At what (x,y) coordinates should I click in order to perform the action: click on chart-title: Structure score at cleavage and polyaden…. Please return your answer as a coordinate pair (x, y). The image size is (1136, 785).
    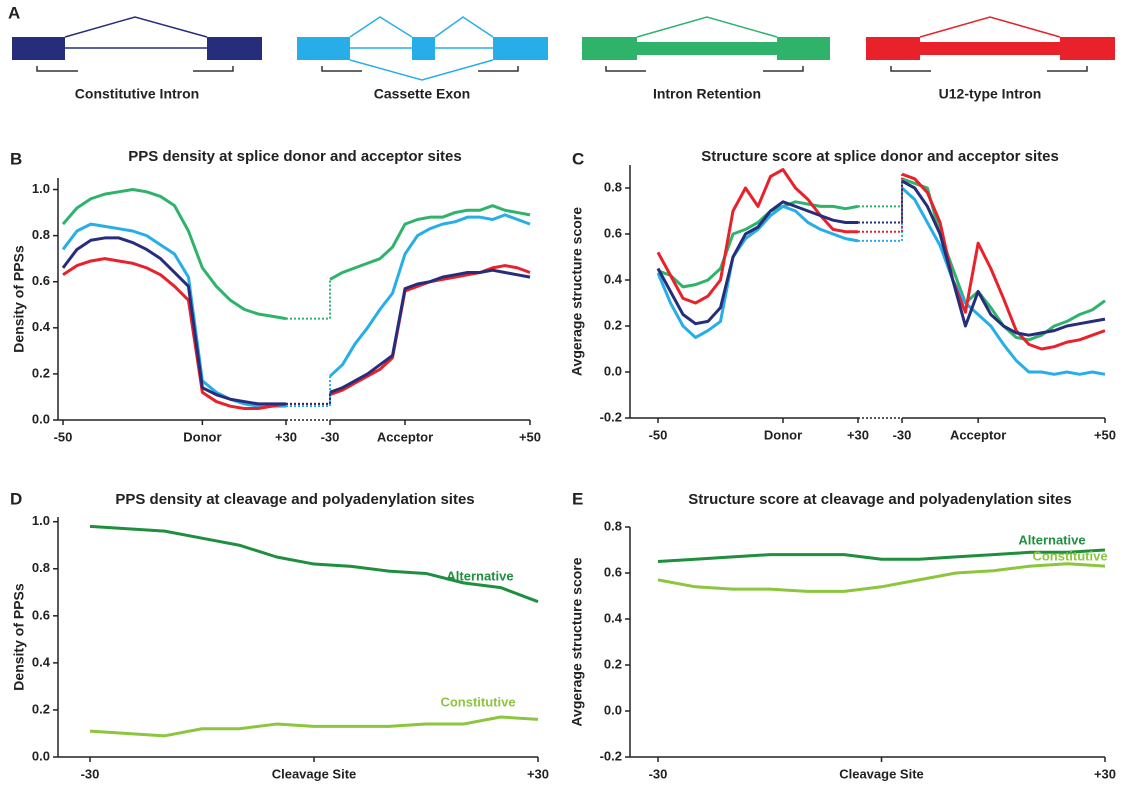
    Looking at the image, I should click on (879, 499).